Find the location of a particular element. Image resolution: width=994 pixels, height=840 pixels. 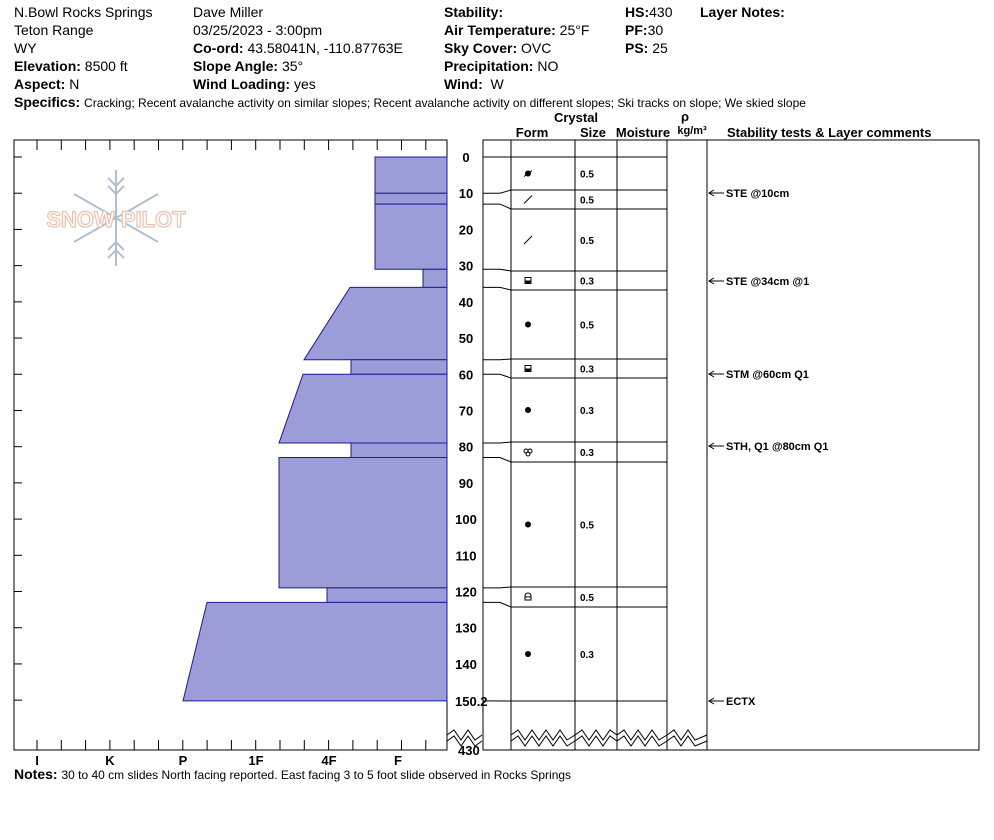

depth-label: 0 is located at coordinates (465, 157).